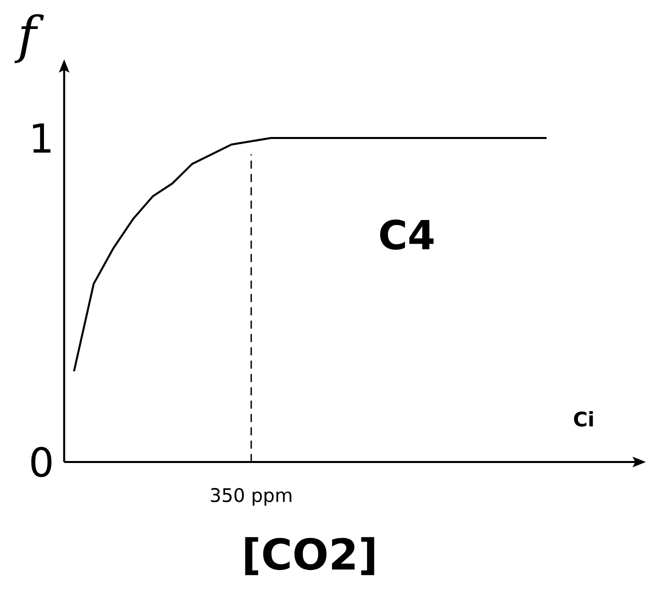  Describe the element at coordinates (583, 419) in the screenshot. I see `x-axis-title: Ci` at that location.